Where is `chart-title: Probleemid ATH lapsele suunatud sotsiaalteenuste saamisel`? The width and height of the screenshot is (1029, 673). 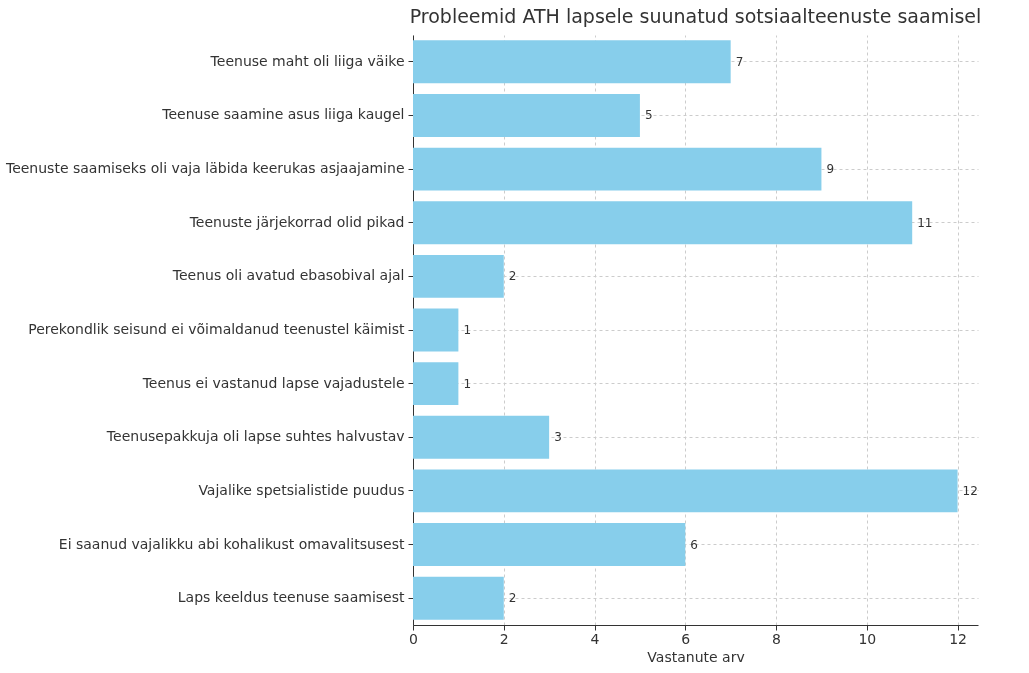
chart-title: Probleemid ATH lapsele suunatud sotsiaalteenuste saamisel is located at coordinates (695, 16).